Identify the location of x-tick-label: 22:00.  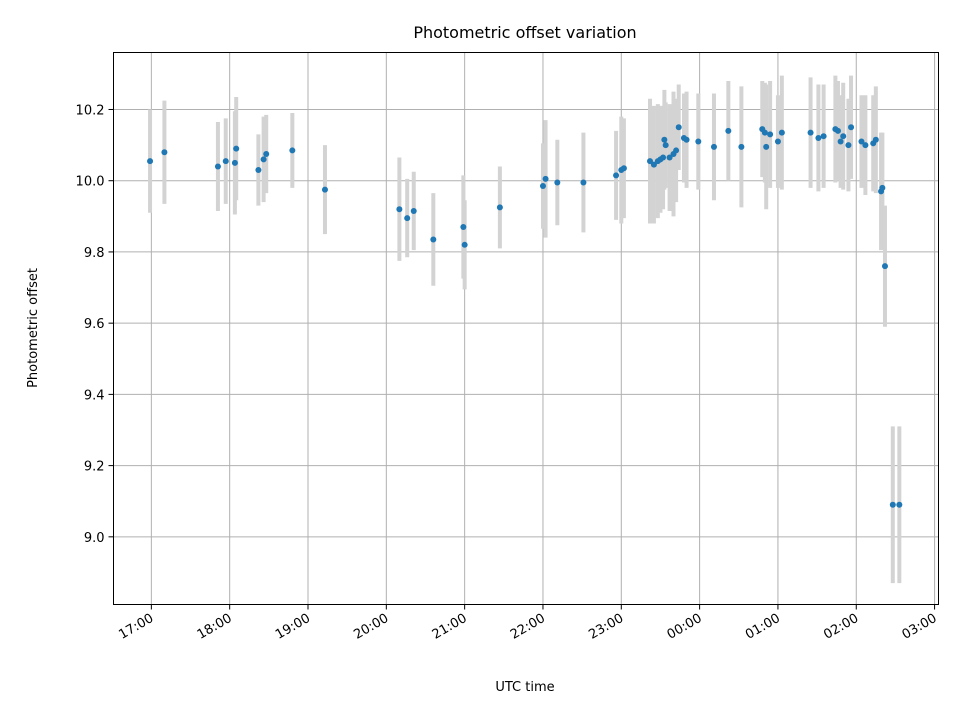
(528, 627).